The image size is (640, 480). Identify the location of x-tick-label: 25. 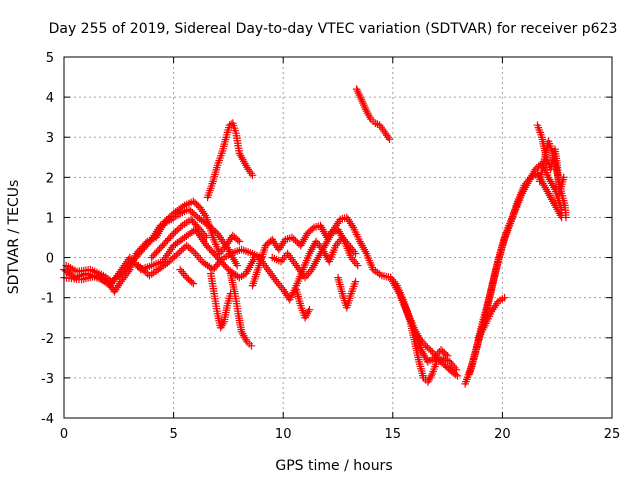
(612, 434).